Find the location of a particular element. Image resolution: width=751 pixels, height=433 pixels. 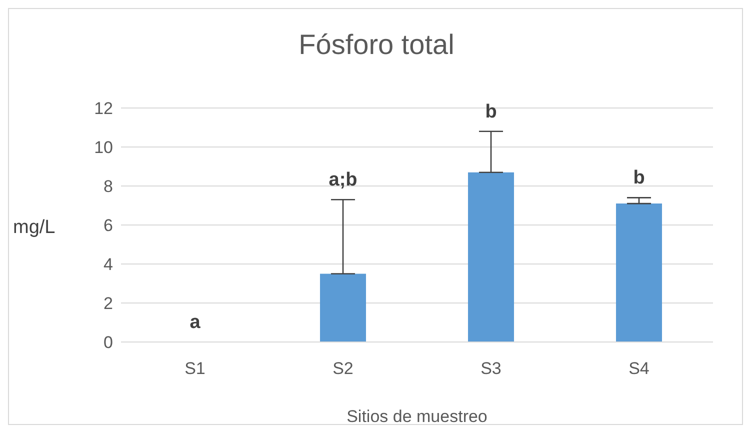

x-tick-label: S2 is located at coordinates (343, 368).